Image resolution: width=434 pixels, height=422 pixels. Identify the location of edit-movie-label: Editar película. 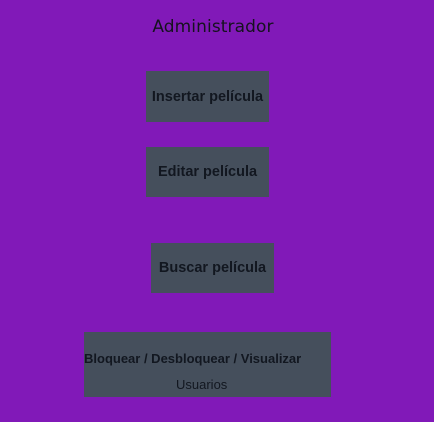
(207, 172).